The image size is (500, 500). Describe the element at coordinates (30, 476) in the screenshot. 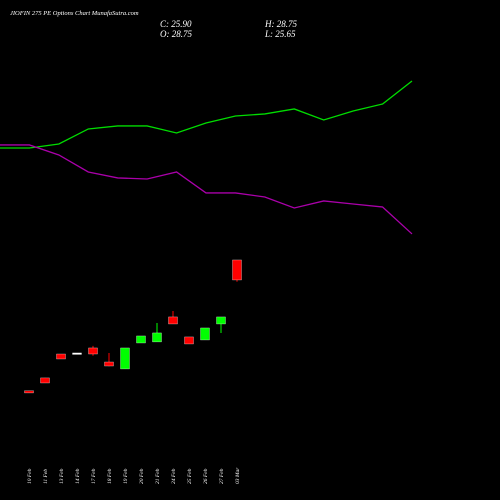

I see `x-tick-label: 10 Feb` at that location.